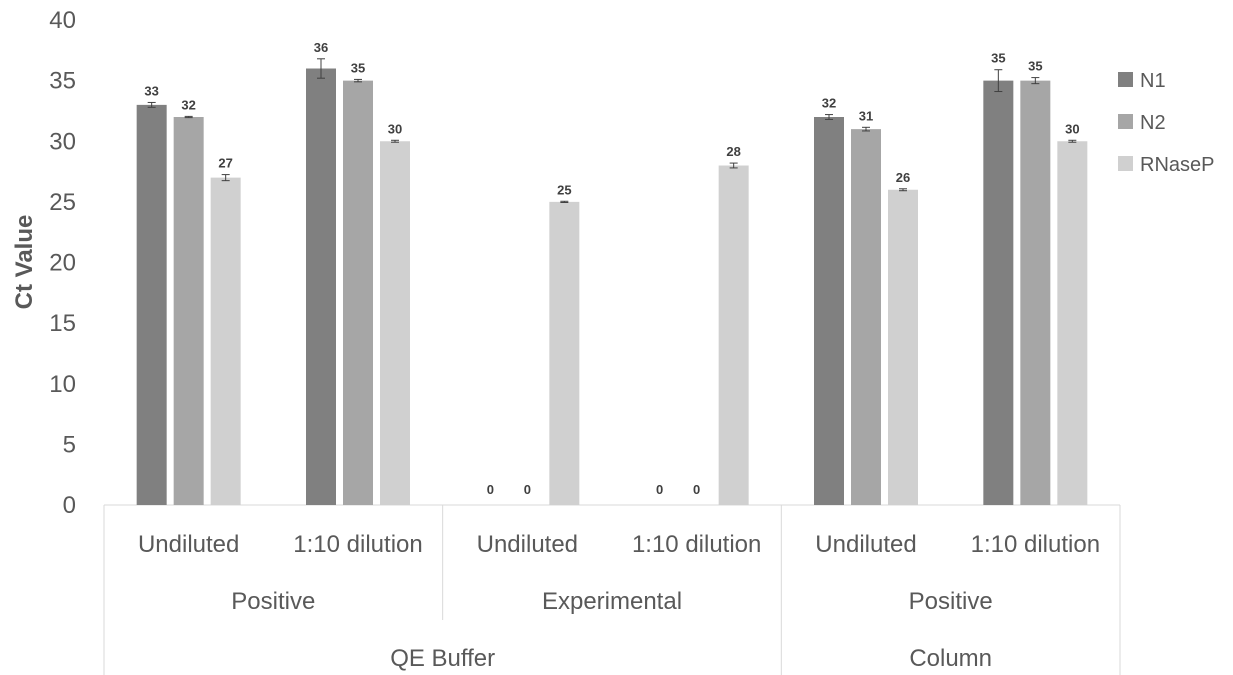  I want to click on data-label: 27, so click(225, 163).